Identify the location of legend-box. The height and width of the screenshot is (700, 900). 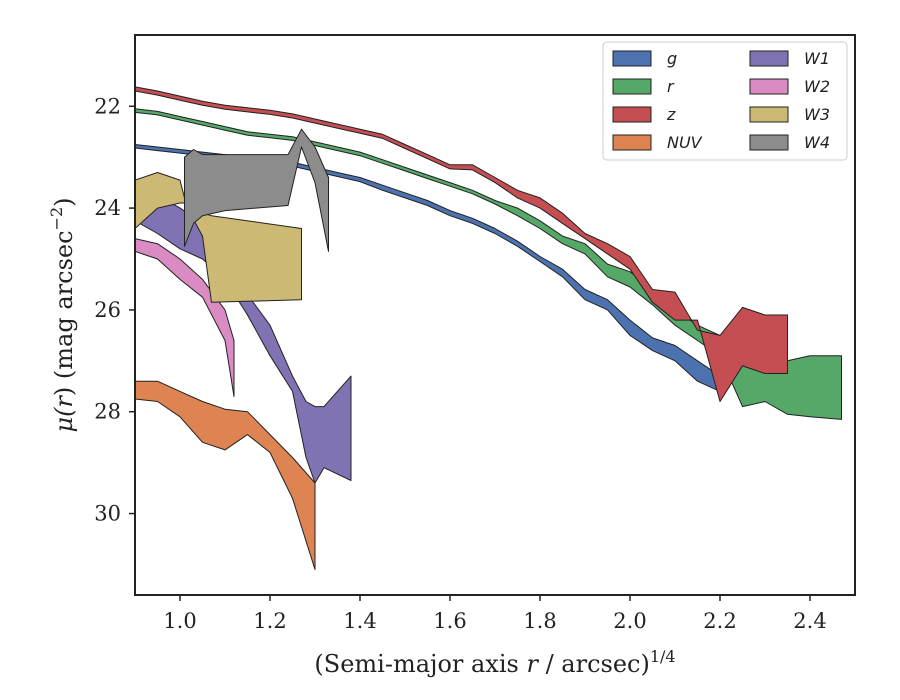
(725, 101).